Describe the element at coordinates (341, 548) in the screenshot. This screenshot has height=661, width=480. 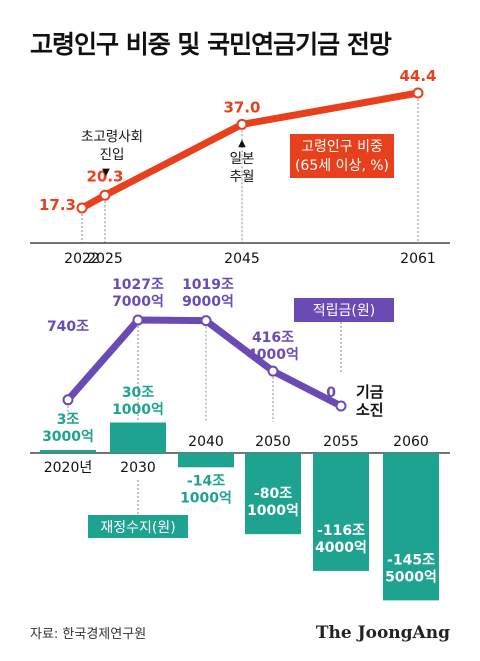
I see `fiscal-value-label-2055-2: 4000억` at that location.